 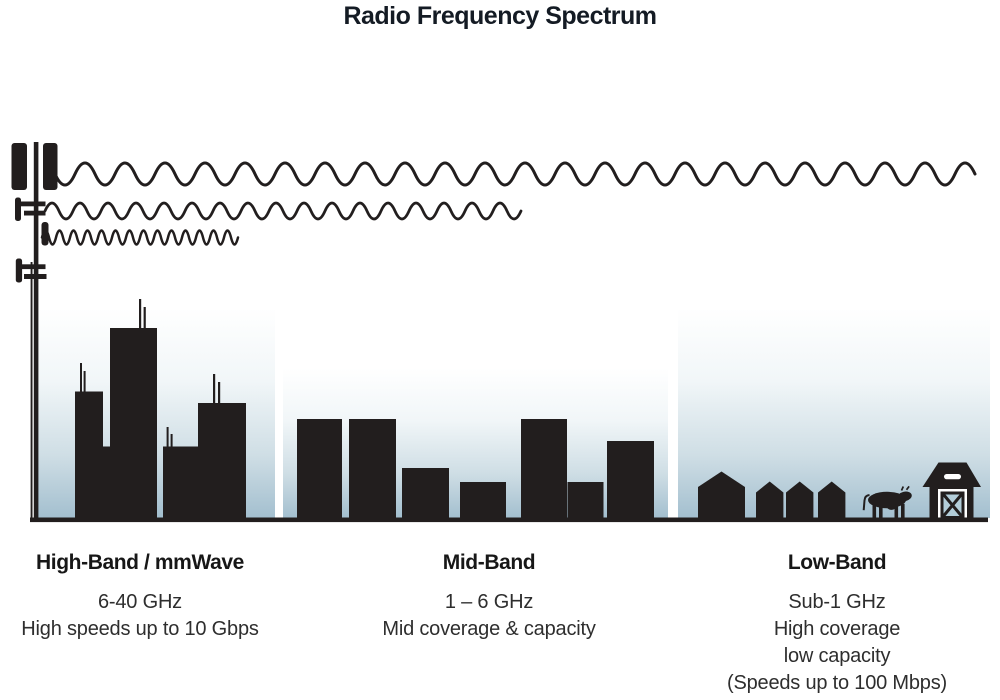 What do you see at coordinates (140, 562) in the screenshot?
I see `high-band-heading: High-Band / mmWave` at bounding box center [140, 562].